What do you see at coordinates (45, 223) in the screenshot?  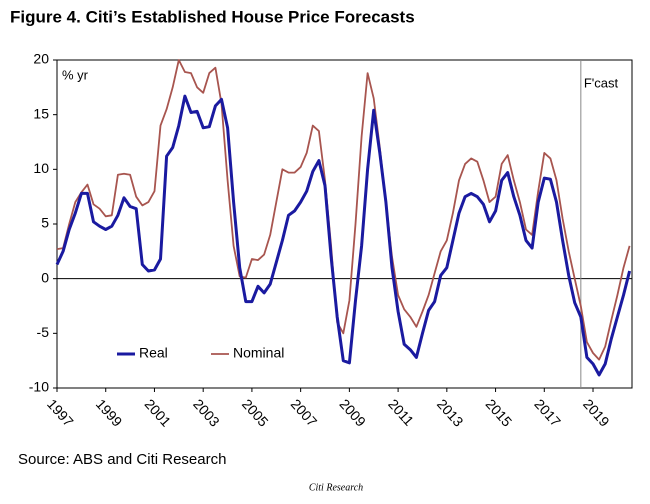 I see `y-tick-label: 5` at bounding box center [45, 223].